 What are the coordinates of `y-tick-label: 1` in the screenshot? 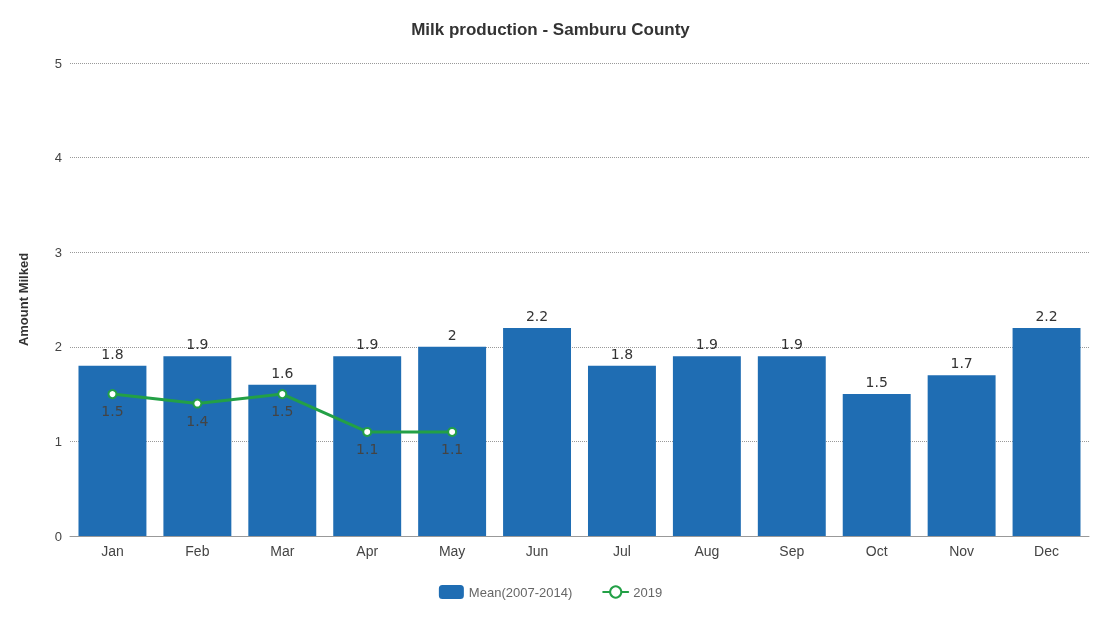 It's located at (58, 441).